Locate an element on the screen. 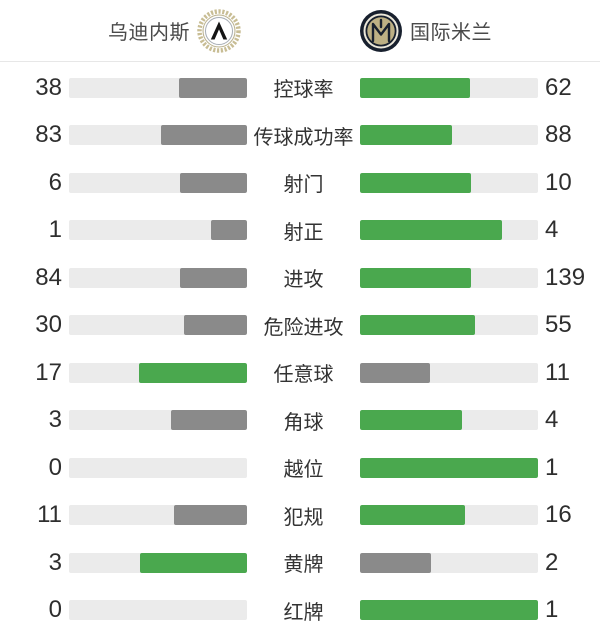 This screenshot has width=600, height=634. away-value: 55 is located at coordinates (558, 325).